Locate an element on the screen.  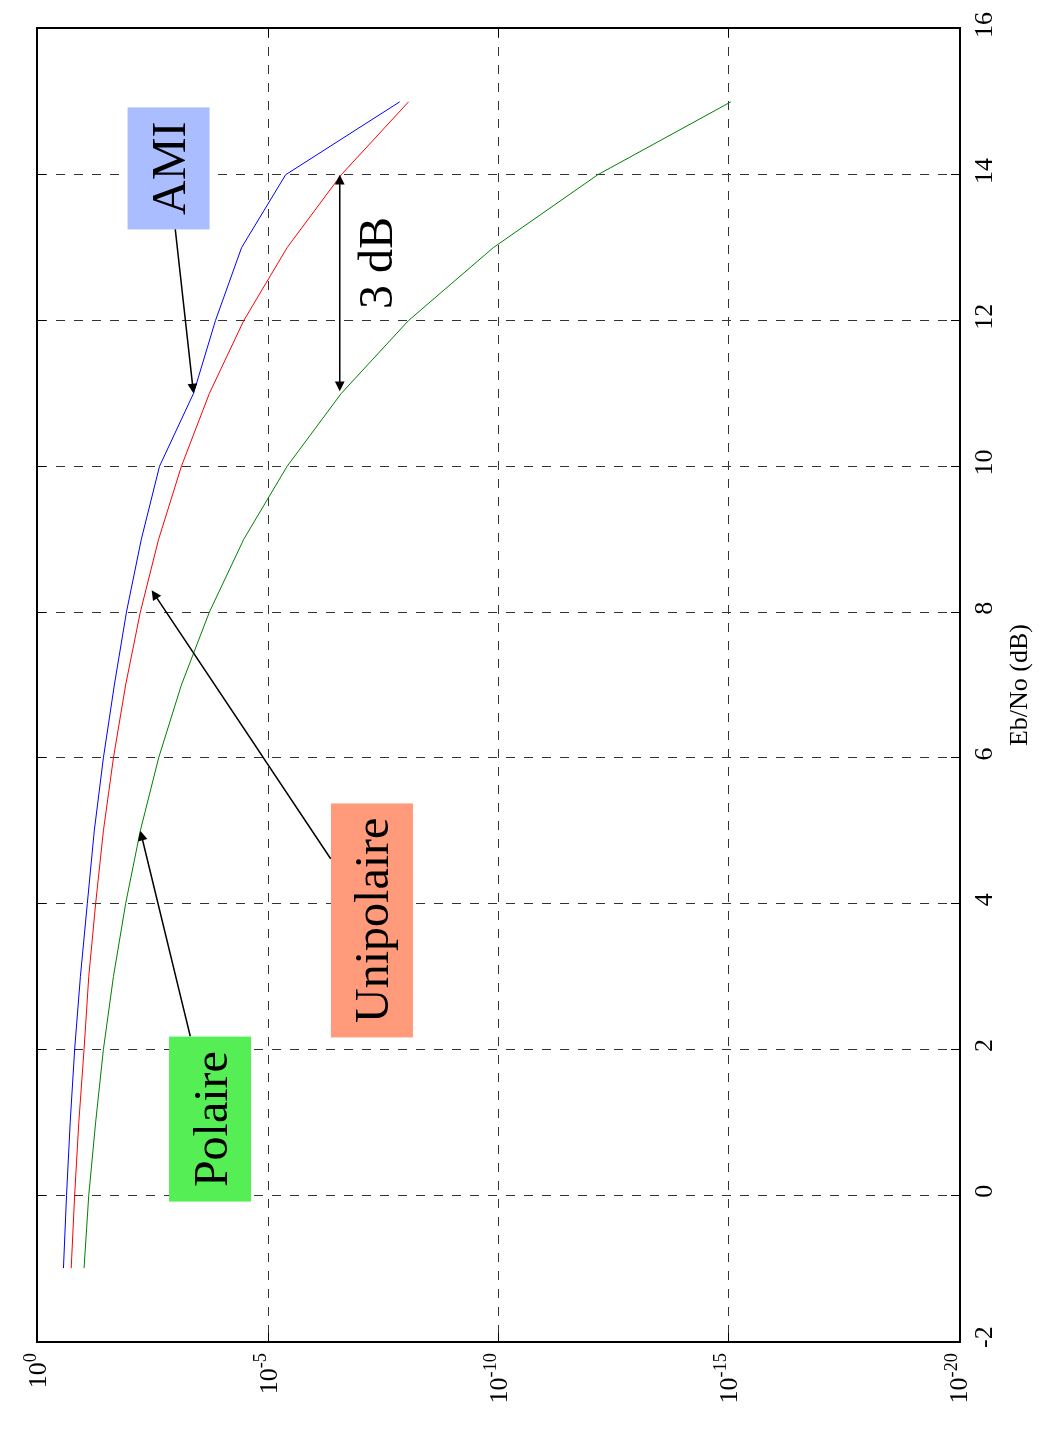
y-tick-label: 4 is located at coordinates (983, 900).